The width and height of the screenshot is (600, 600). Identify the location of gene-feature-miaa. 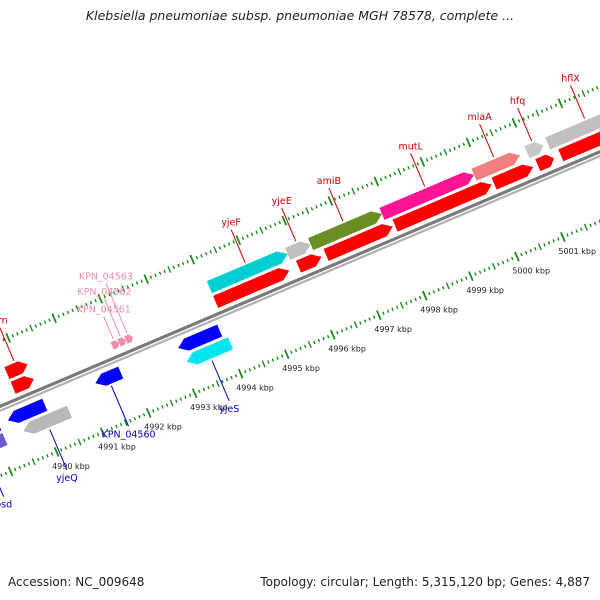
(496, 166).